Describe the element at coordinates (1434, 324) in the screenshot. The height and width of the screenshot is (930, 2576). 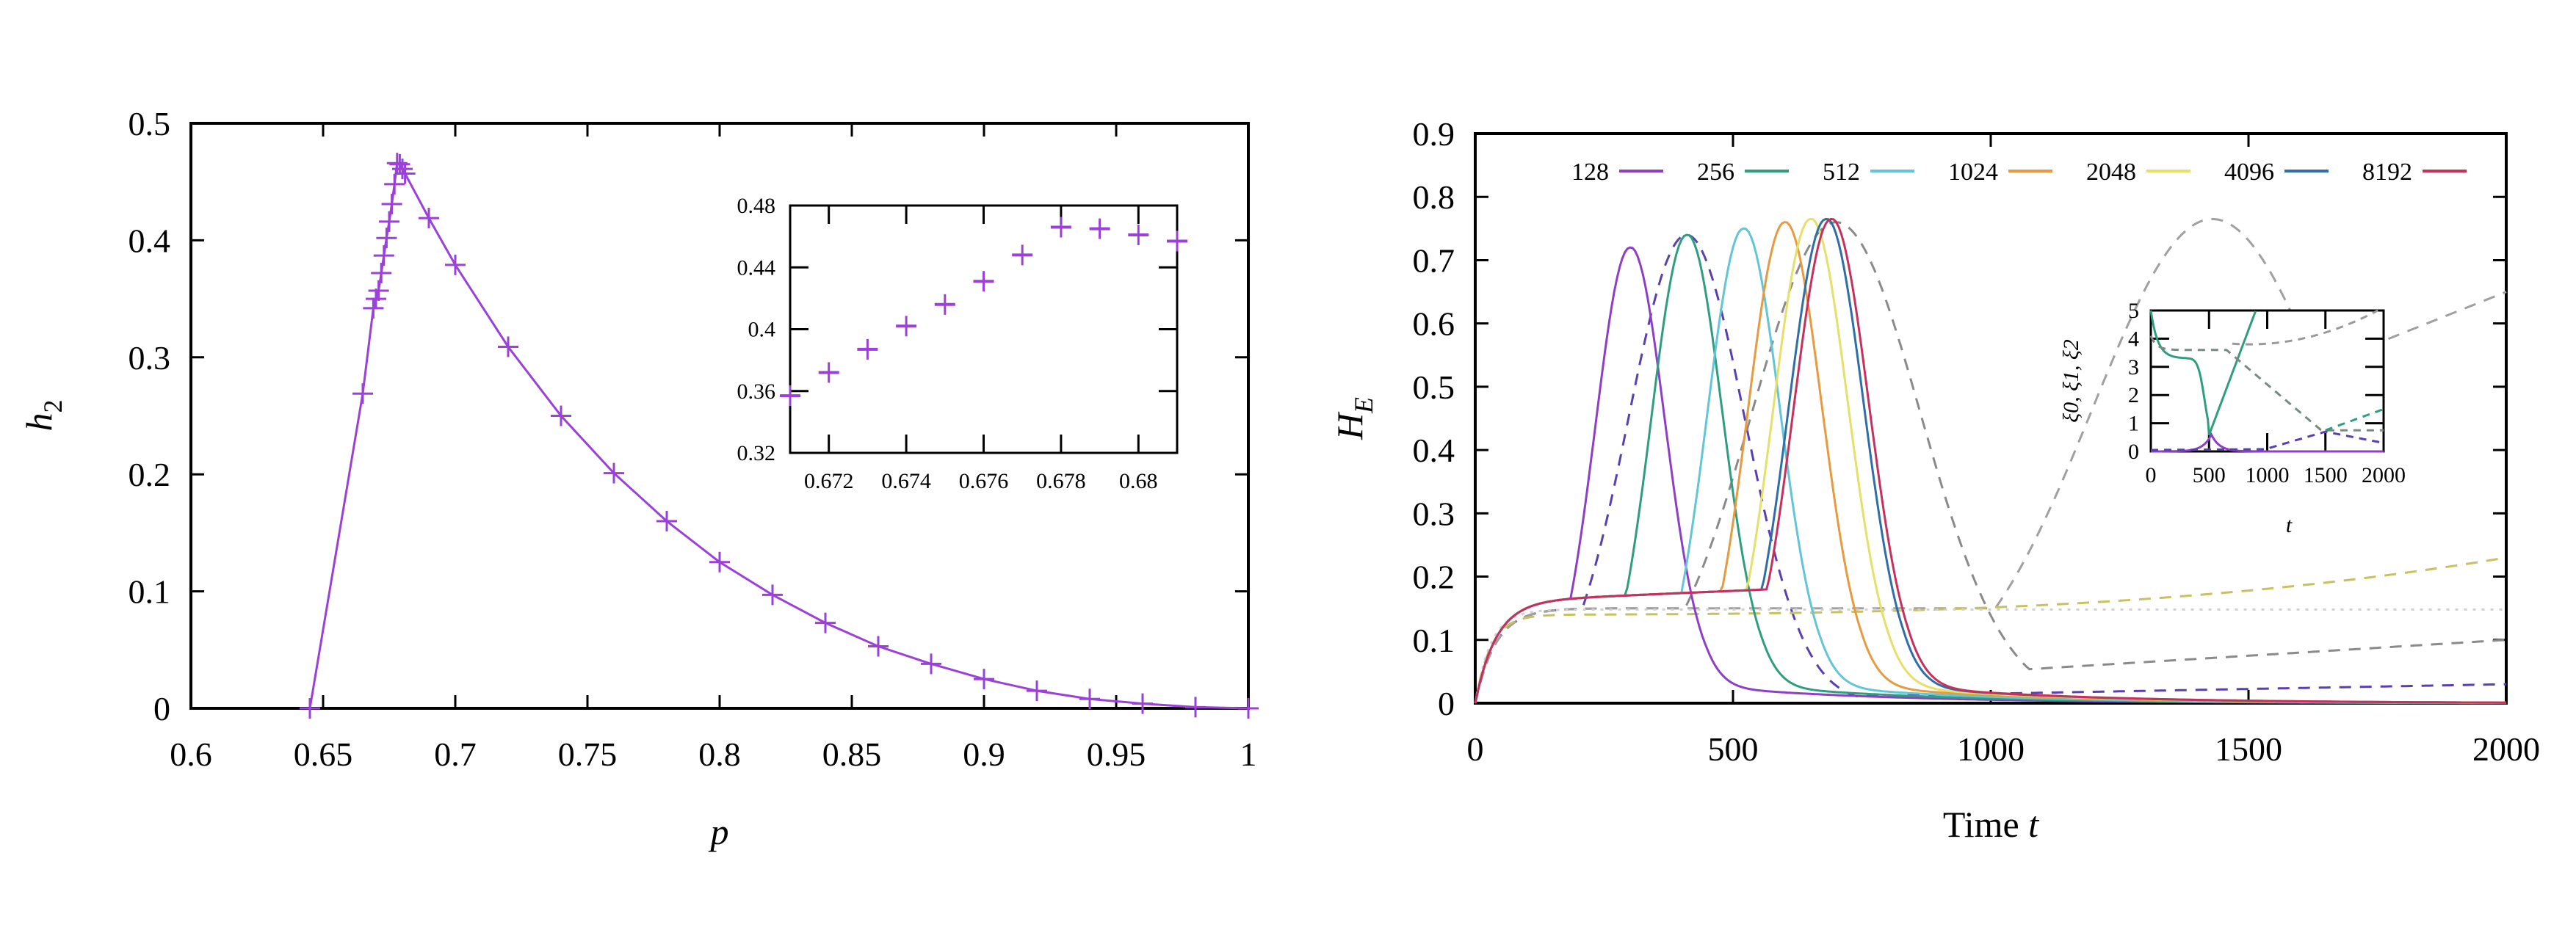
I see `y-tick-label: 0.6` at that location.